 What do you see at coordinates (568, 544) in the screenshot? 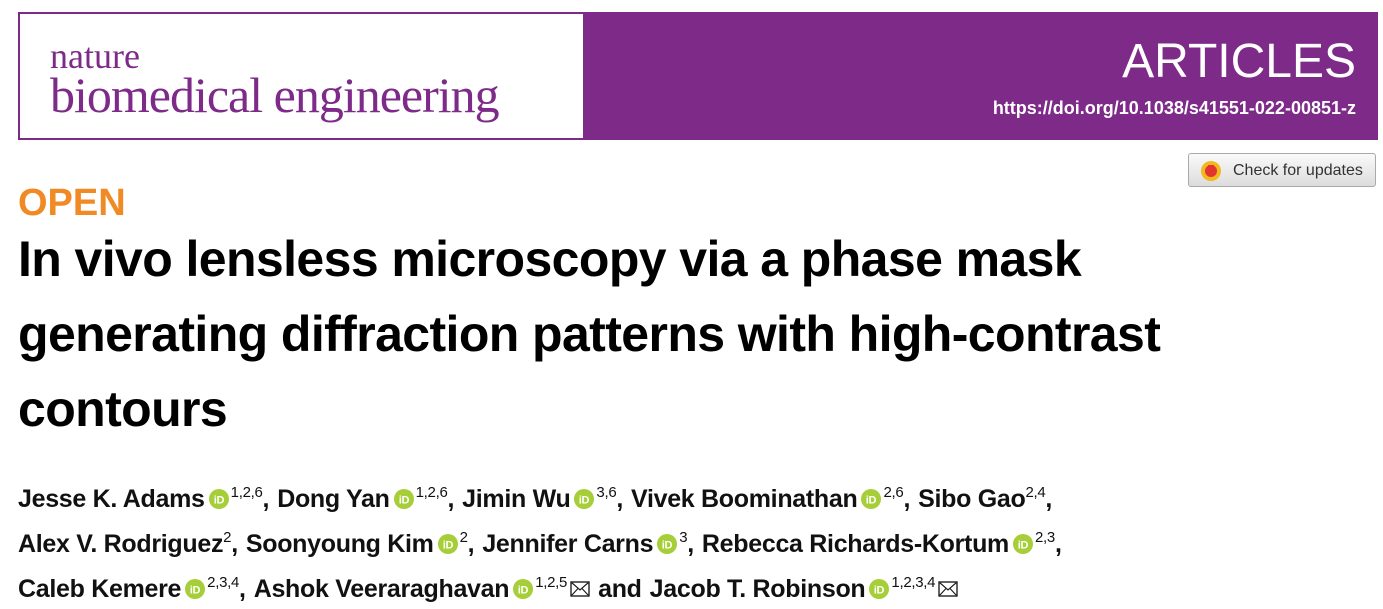
I see `author-name: Jennifer Carns` at bounding box center [568, 544].